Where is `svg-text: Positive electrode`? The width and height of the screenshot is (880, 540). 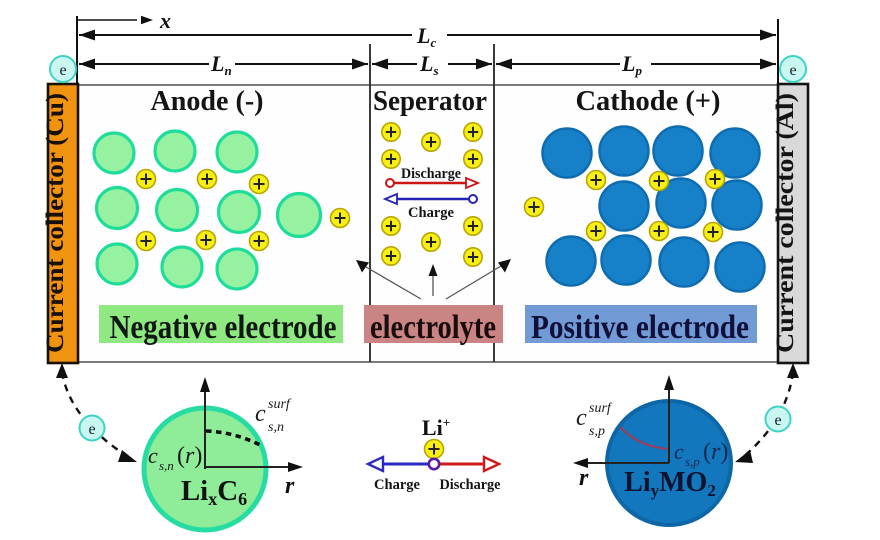
svg-text: Positive electrode is located at coordinates (640, 327).